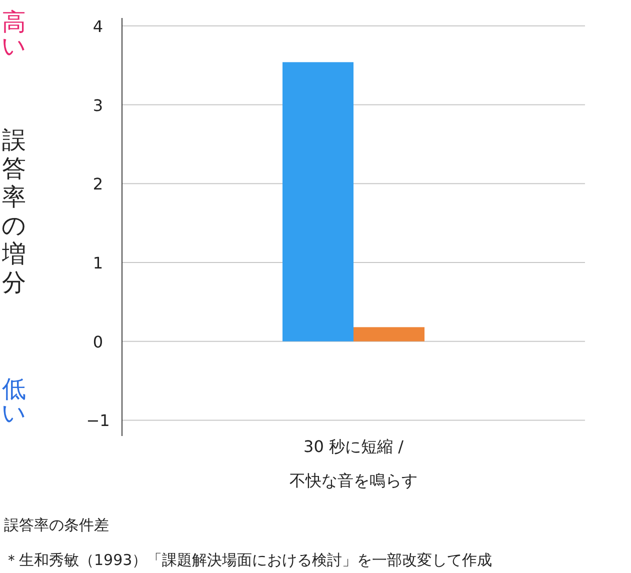 This screenshot has width=631, height=573. Describe the element at coordinates (14, 401) in the screenshot. I see `text: 低い` at that location.